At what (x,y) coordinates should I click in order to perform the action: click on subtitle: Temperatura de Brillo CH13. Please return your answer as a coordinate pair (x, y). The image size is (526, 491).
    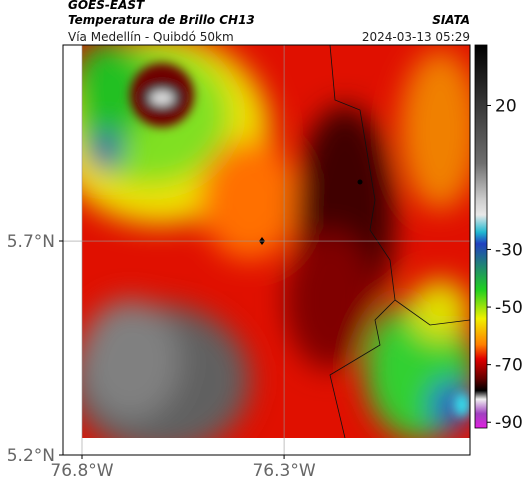
    Looking at the image, I should click on (161, 20).